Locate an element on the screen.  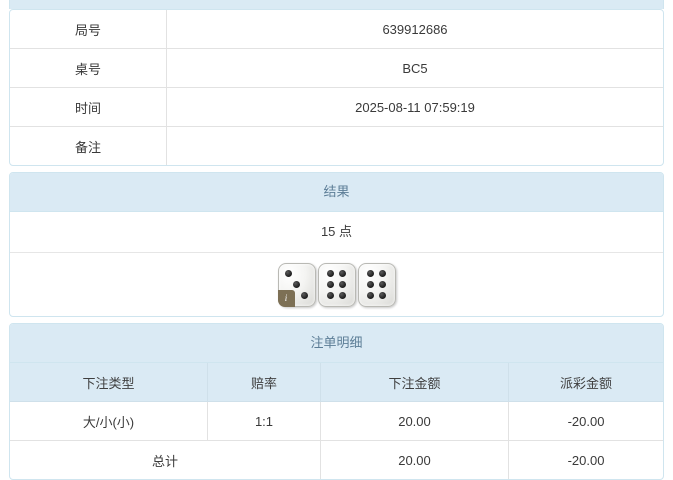
table-row: 大/小(小) 1:1 20.00 -20.00 is located at coordinates (336, 421).